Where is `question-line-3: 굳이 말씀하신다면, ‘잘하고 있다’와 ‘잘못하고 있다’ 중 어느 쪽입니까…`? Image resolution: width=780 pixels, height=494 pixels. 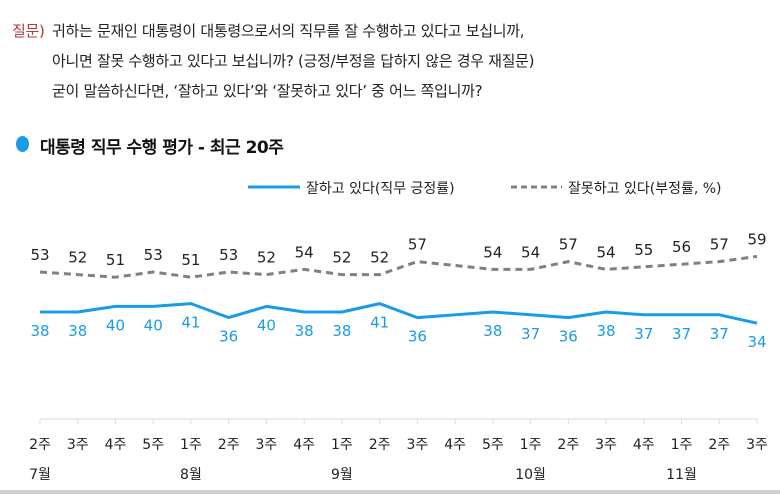 question-line-3: 굳이 말씀하신다면, ‘잘하고 있다’와 ‘잘못하고 있다’ 중 어느 쪽입니까… is located at coordinates (267, 91).